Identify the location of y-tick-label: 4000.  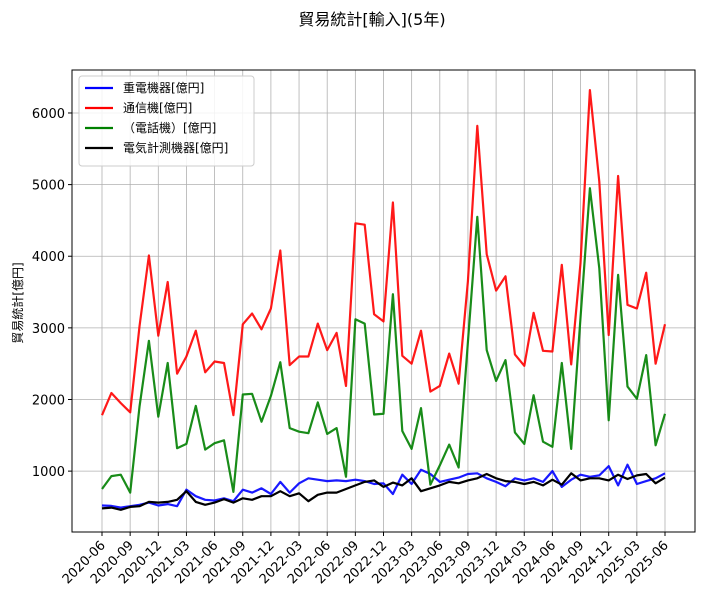
(48, 257).